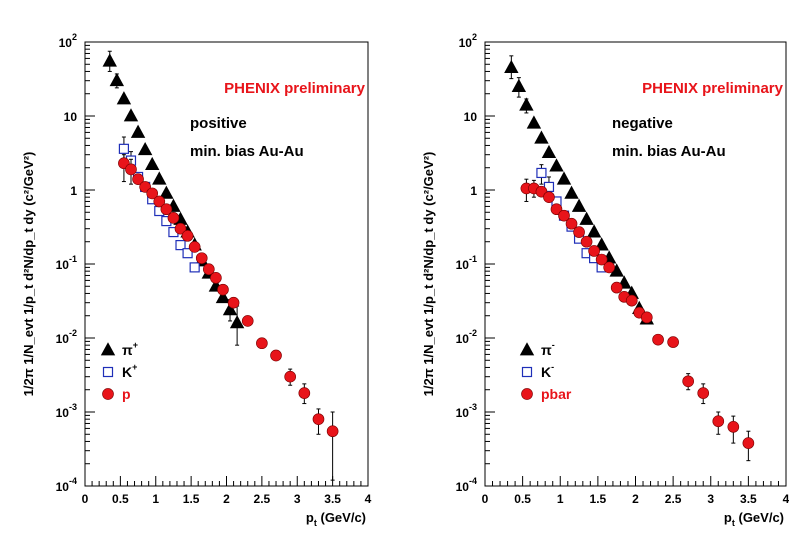 The height and width of the screenshot is (540, 789). What do you see at coordinates (522, 499) in the screenshot?
I see `x-tick-label: 0.5` at bounding box center [522, 499].